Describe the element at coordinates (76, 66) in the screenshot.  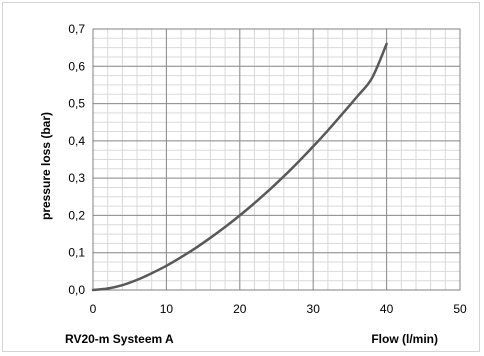
I see `y-tick-label: 0,6` at that location.